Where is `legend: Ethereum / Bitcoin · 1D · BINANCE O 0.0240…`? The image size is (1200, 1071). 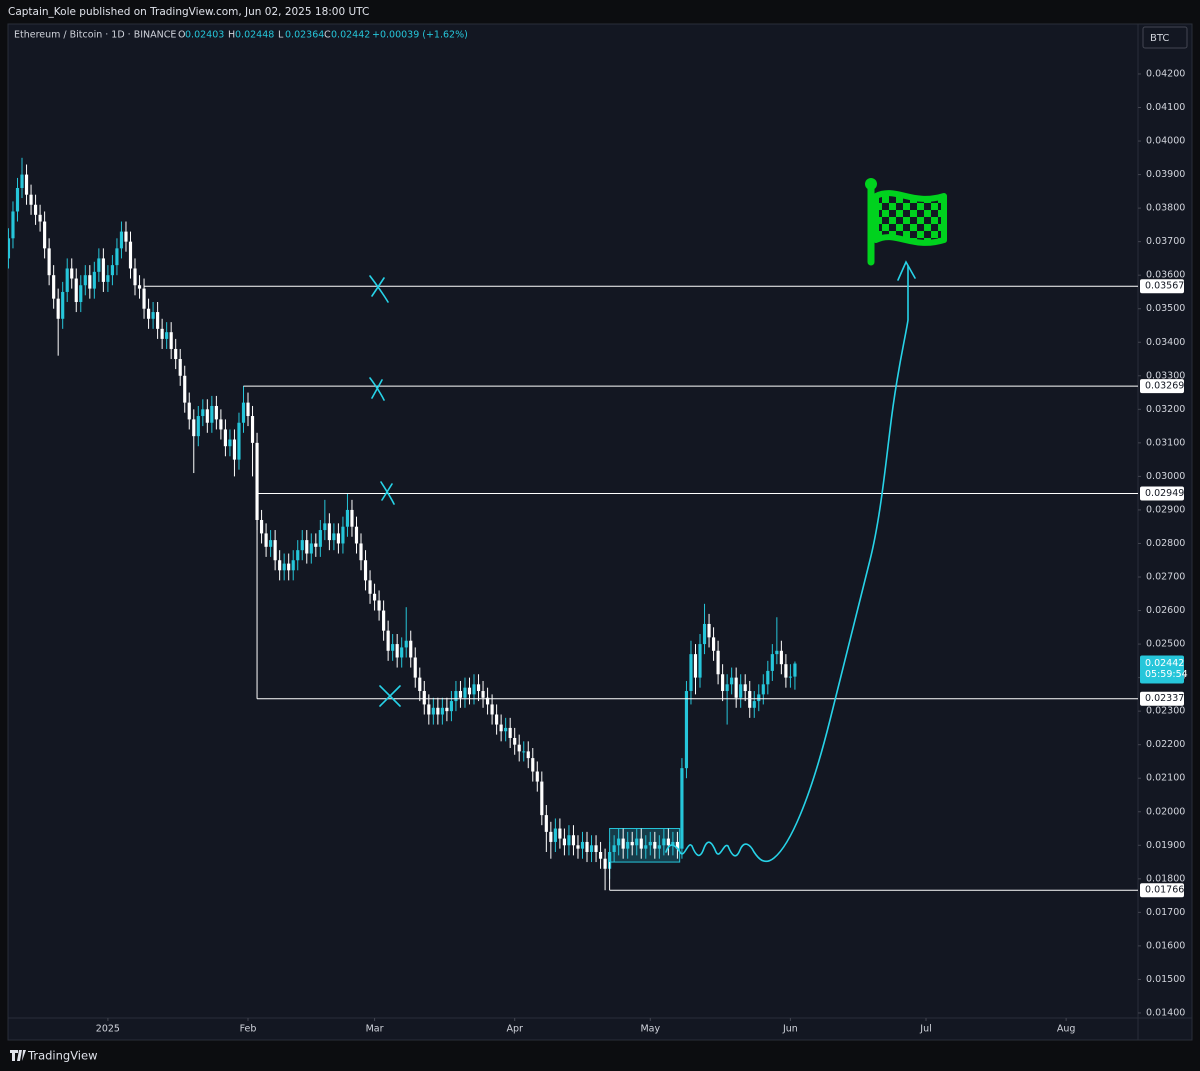
legend: Ethereum / Bitcoin · 1D · BINANCE O 0.0240… is located at coordinates (241, 35).